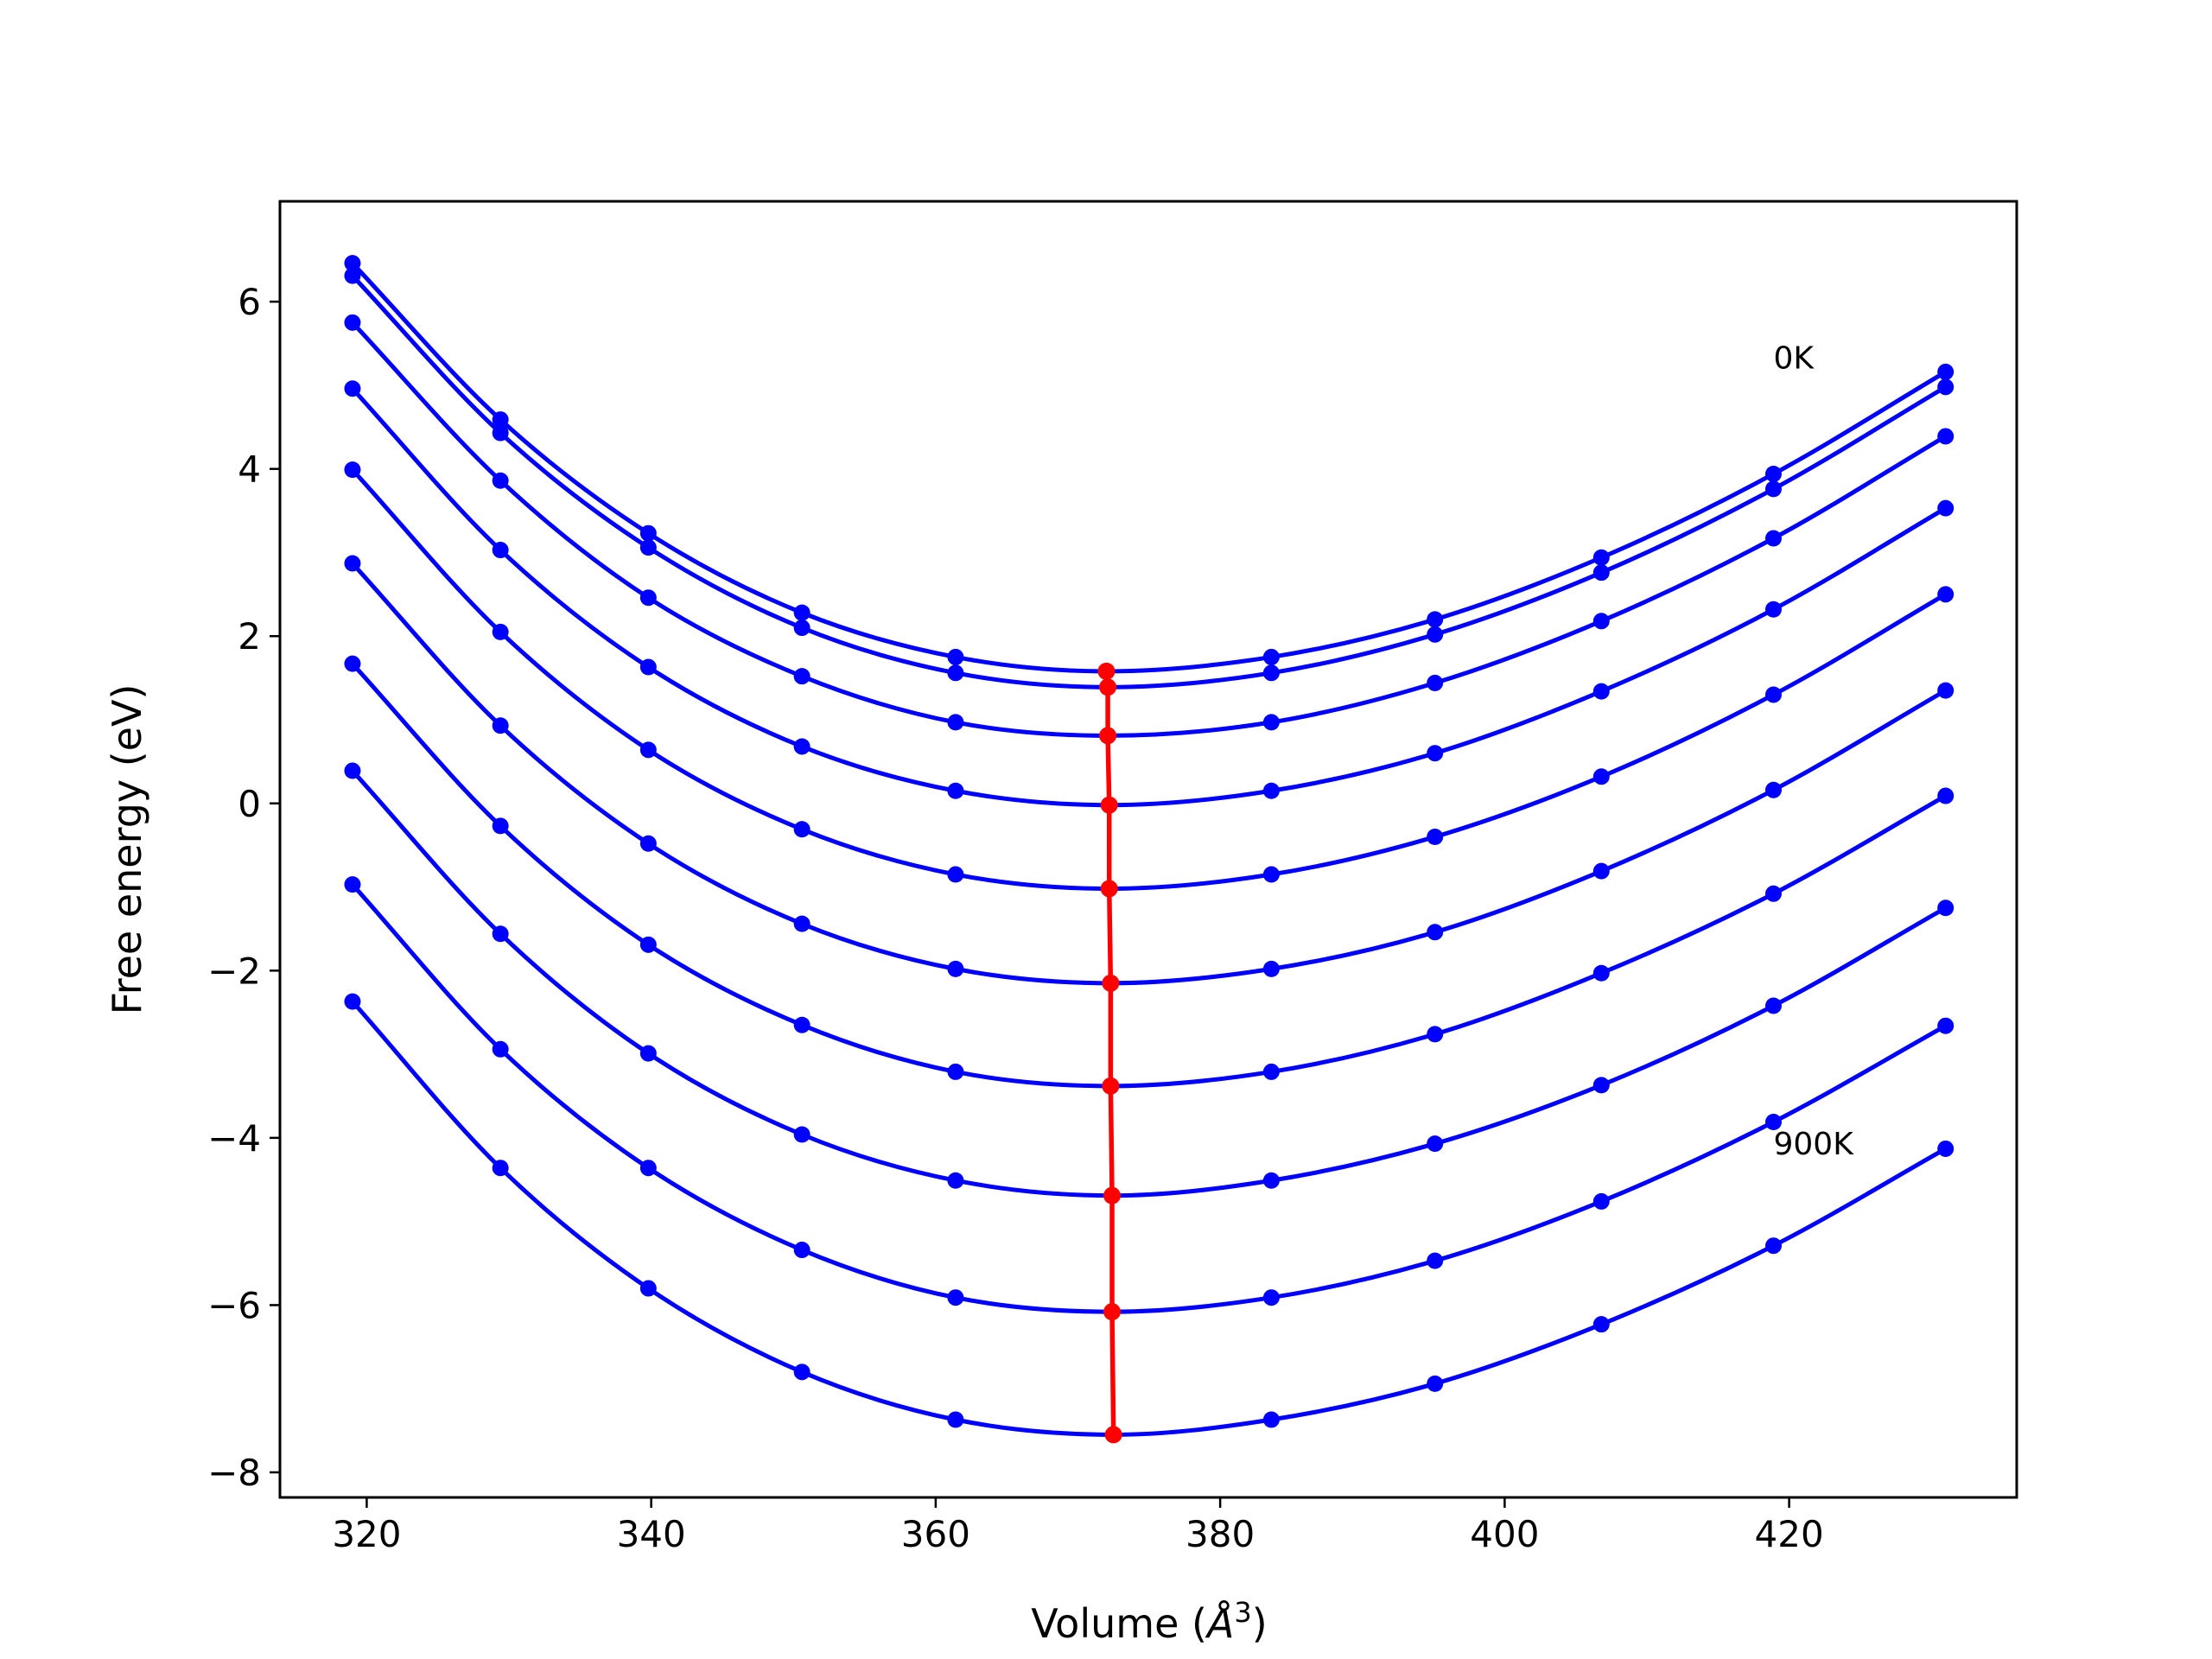  What do you see at coordinates (1242, 1612) in the screenshot?
I see `x-axis-label-exponent: 3` at bounding box center [1242, 1612].